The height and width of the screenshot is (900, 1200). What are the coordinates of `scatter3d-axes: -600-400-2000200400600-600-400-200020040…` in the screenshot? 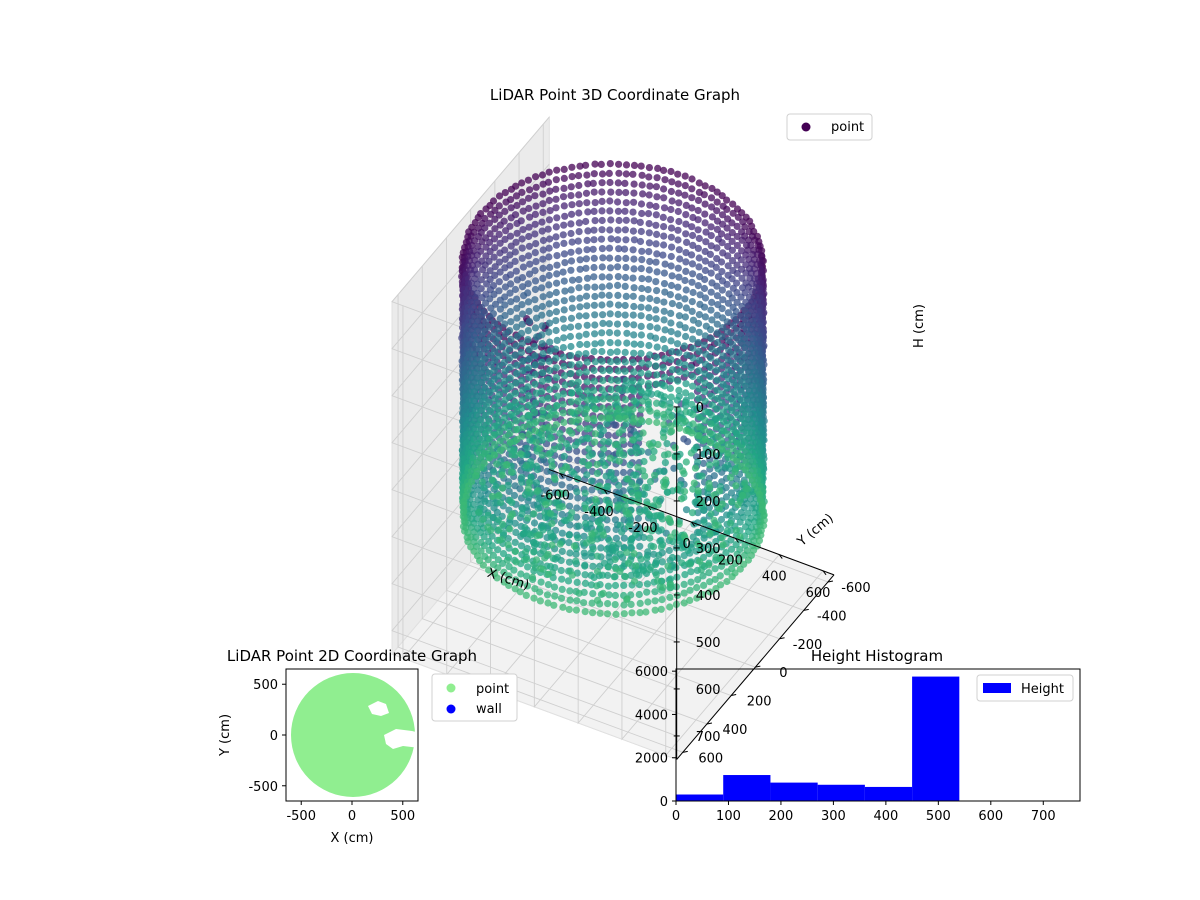 It's located at (705, 583).